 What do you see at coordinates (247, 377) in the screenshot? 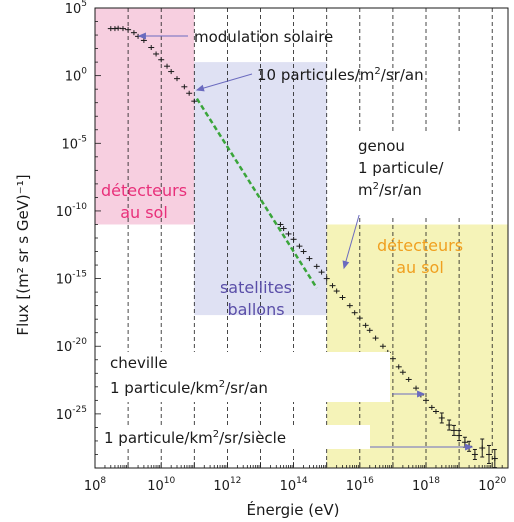
I see `cheville-bg` at bounding box center [247, 377].